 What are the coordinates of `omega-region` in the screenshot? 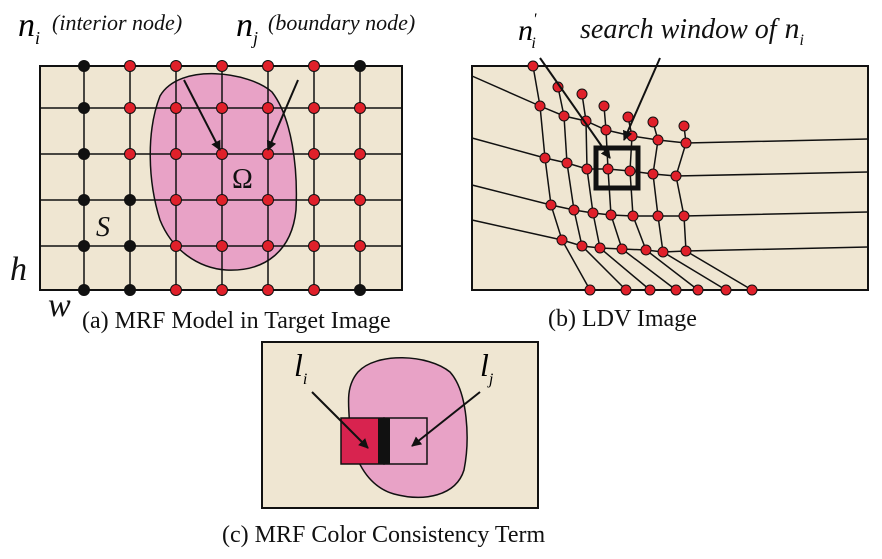 It's located at (223, 172).